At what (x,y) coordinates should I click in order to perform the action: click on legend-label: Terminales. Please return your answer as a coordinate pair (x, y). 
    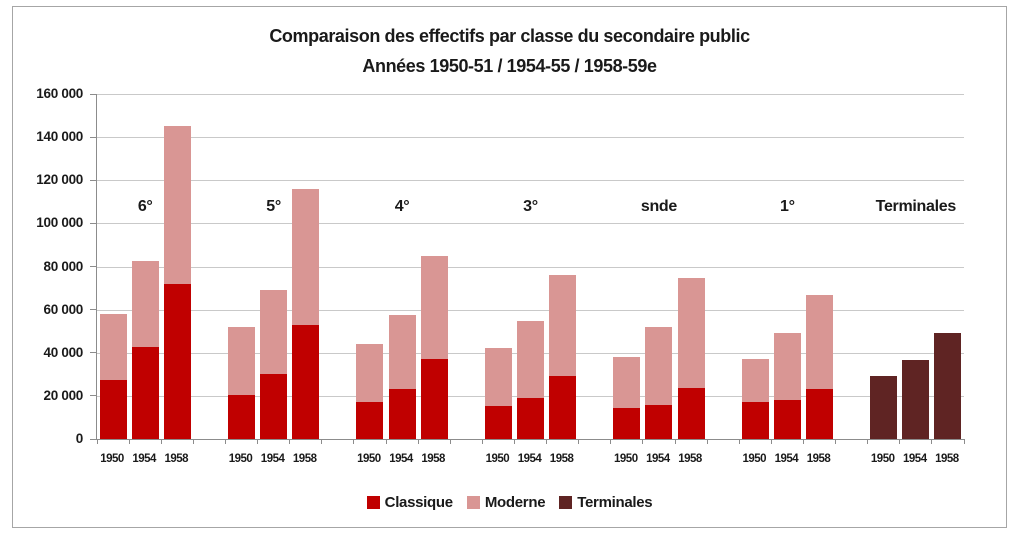
    Looking at the image, I should click on (615, 502).